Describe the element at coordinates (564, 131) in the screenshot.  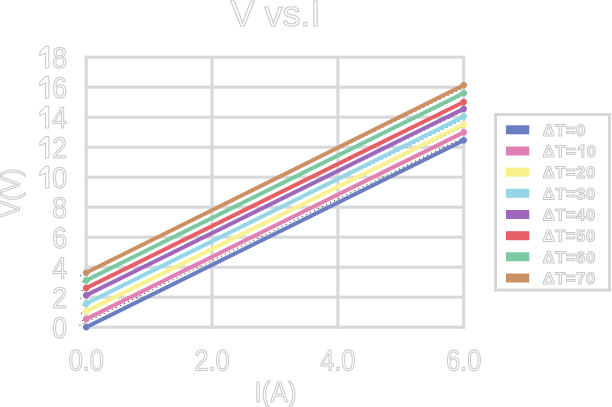
I see `svg-text: ΔT=0` at that location.